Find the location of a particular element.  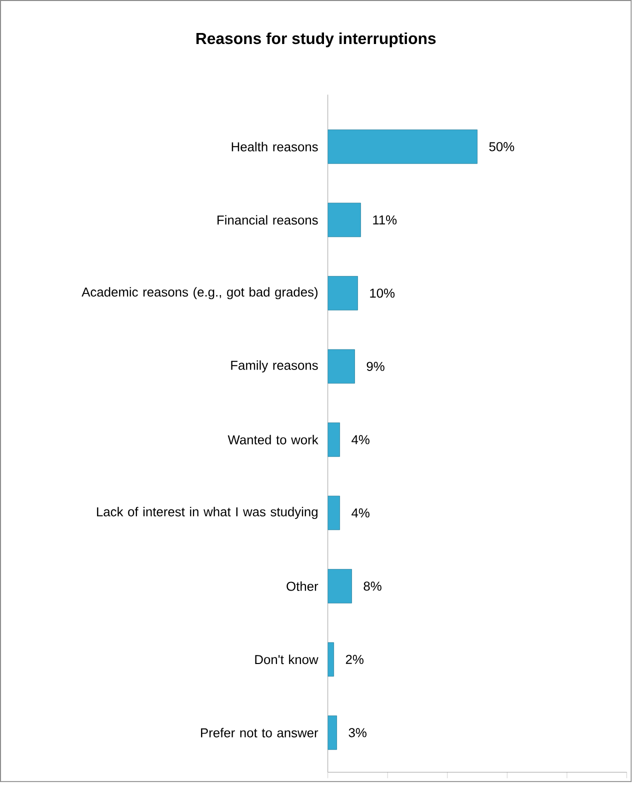

data-label: 3% is located at coordinates (357, 733).